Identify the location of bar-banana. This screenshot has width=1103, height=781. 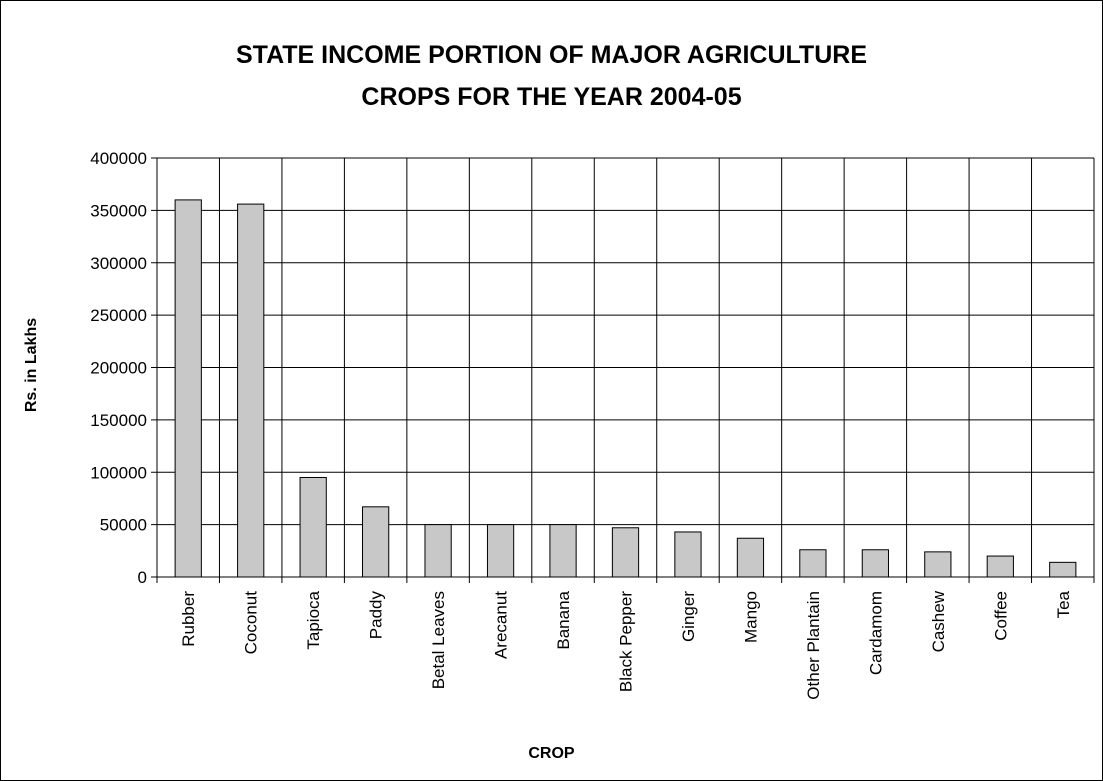
(563, 551).